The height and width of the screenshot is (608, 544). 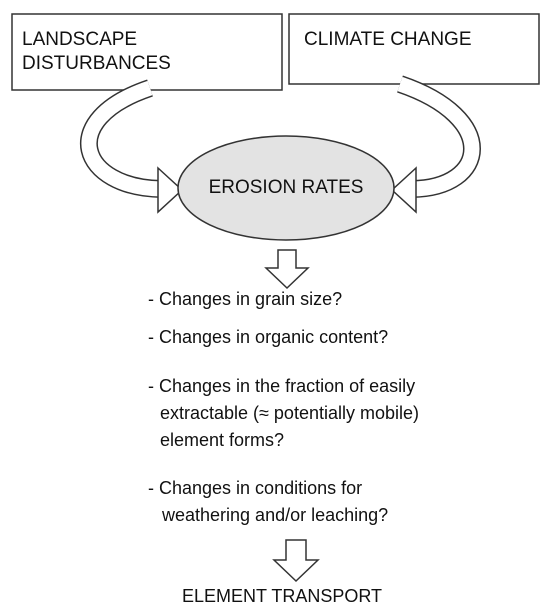 I want to click on node-label: EROSION RATES, so click(x=286, y=187).